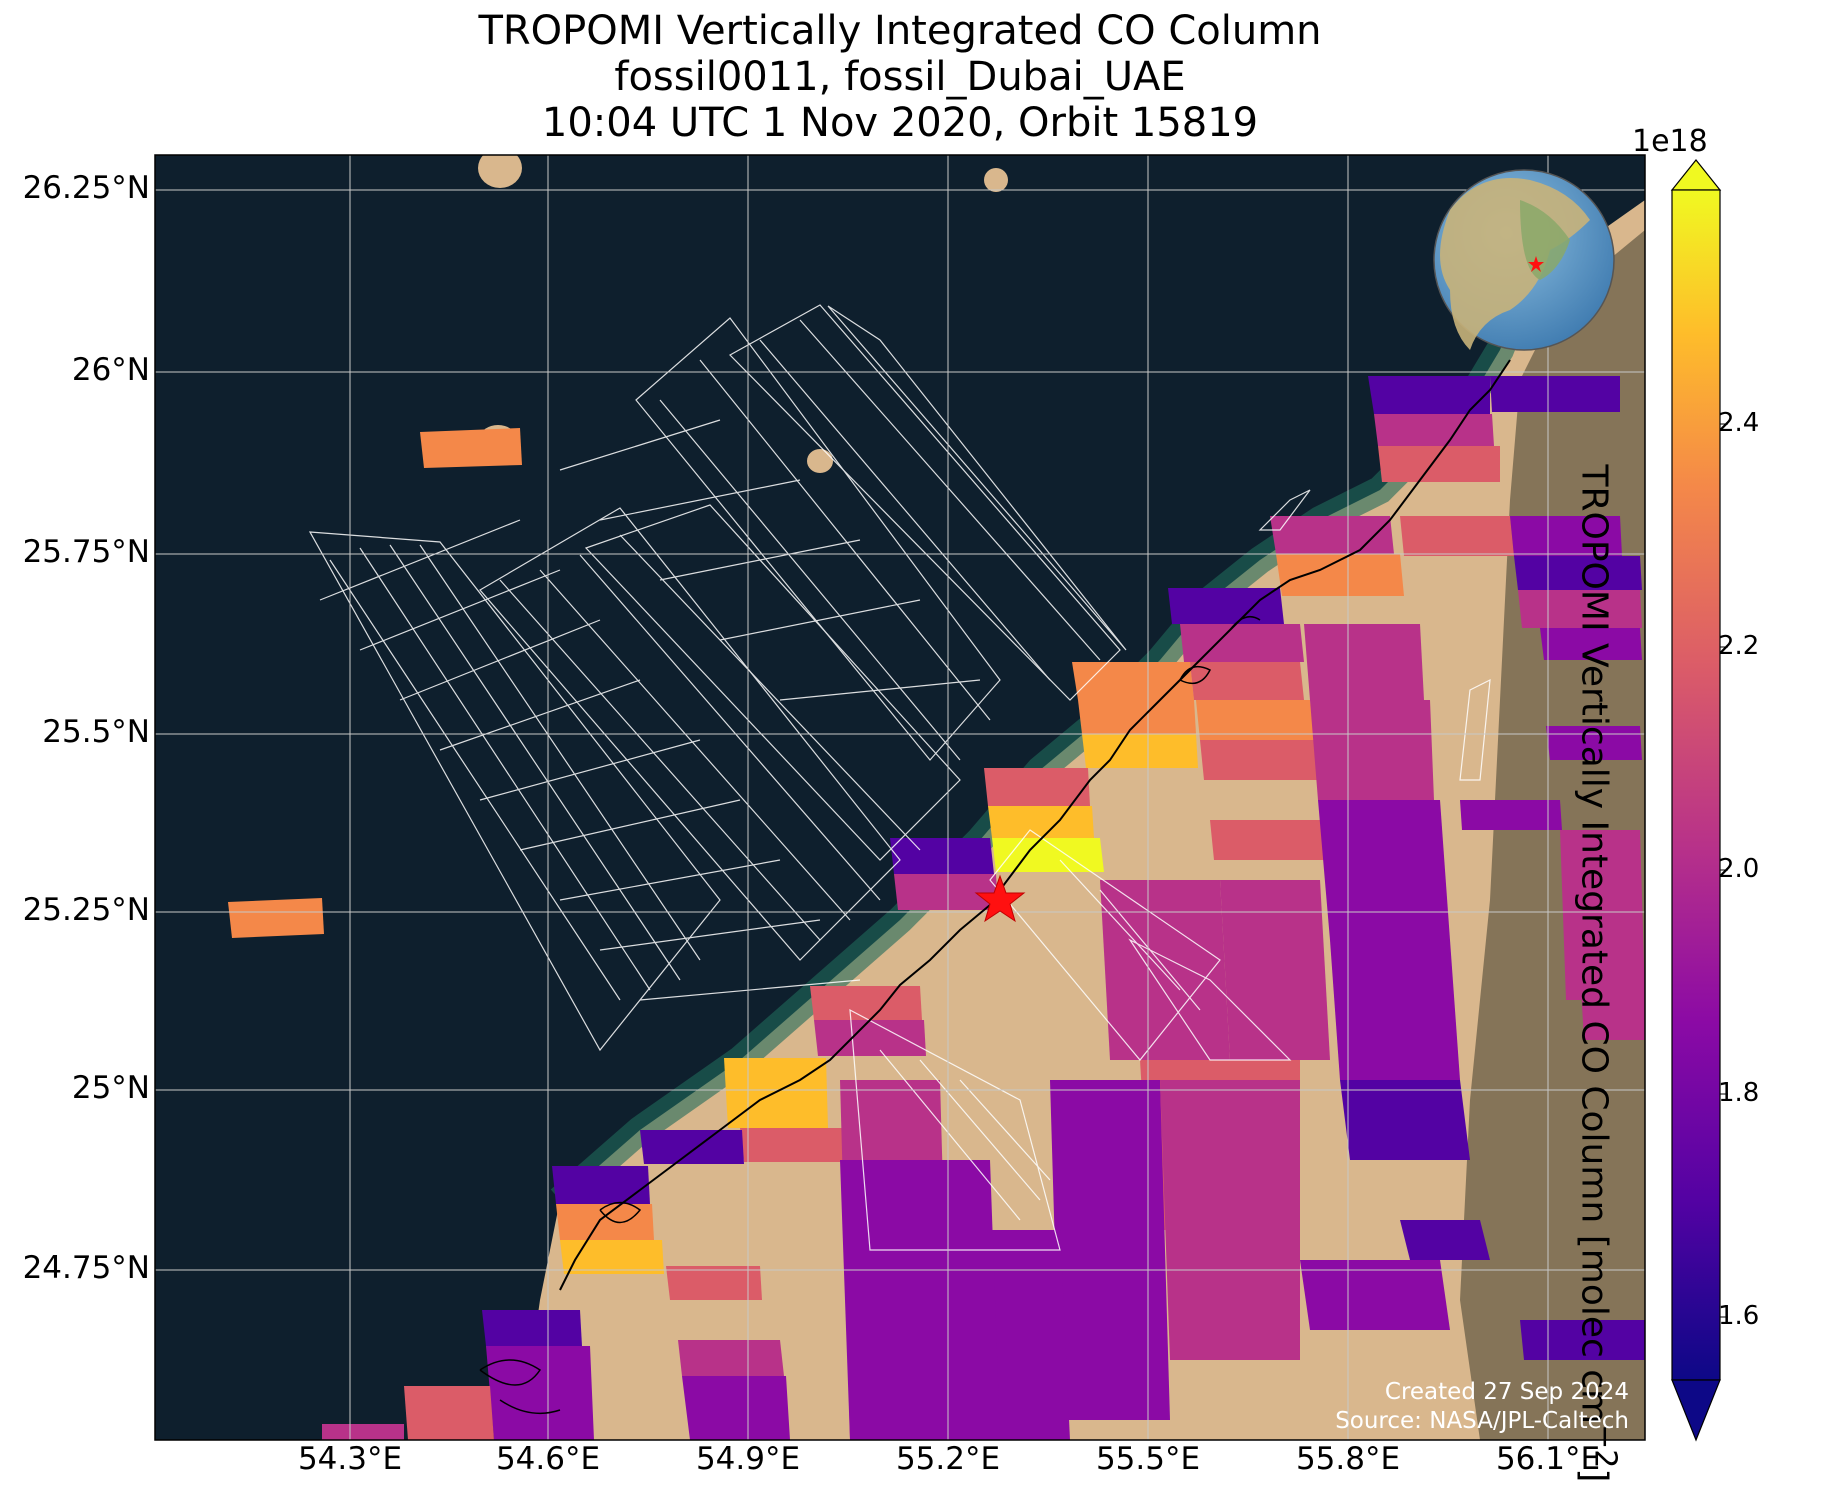 The height and width of the screenshot is (1492, 1821). I want to click on lon-tick-label: 55.5°E, so click(1148, 1459).